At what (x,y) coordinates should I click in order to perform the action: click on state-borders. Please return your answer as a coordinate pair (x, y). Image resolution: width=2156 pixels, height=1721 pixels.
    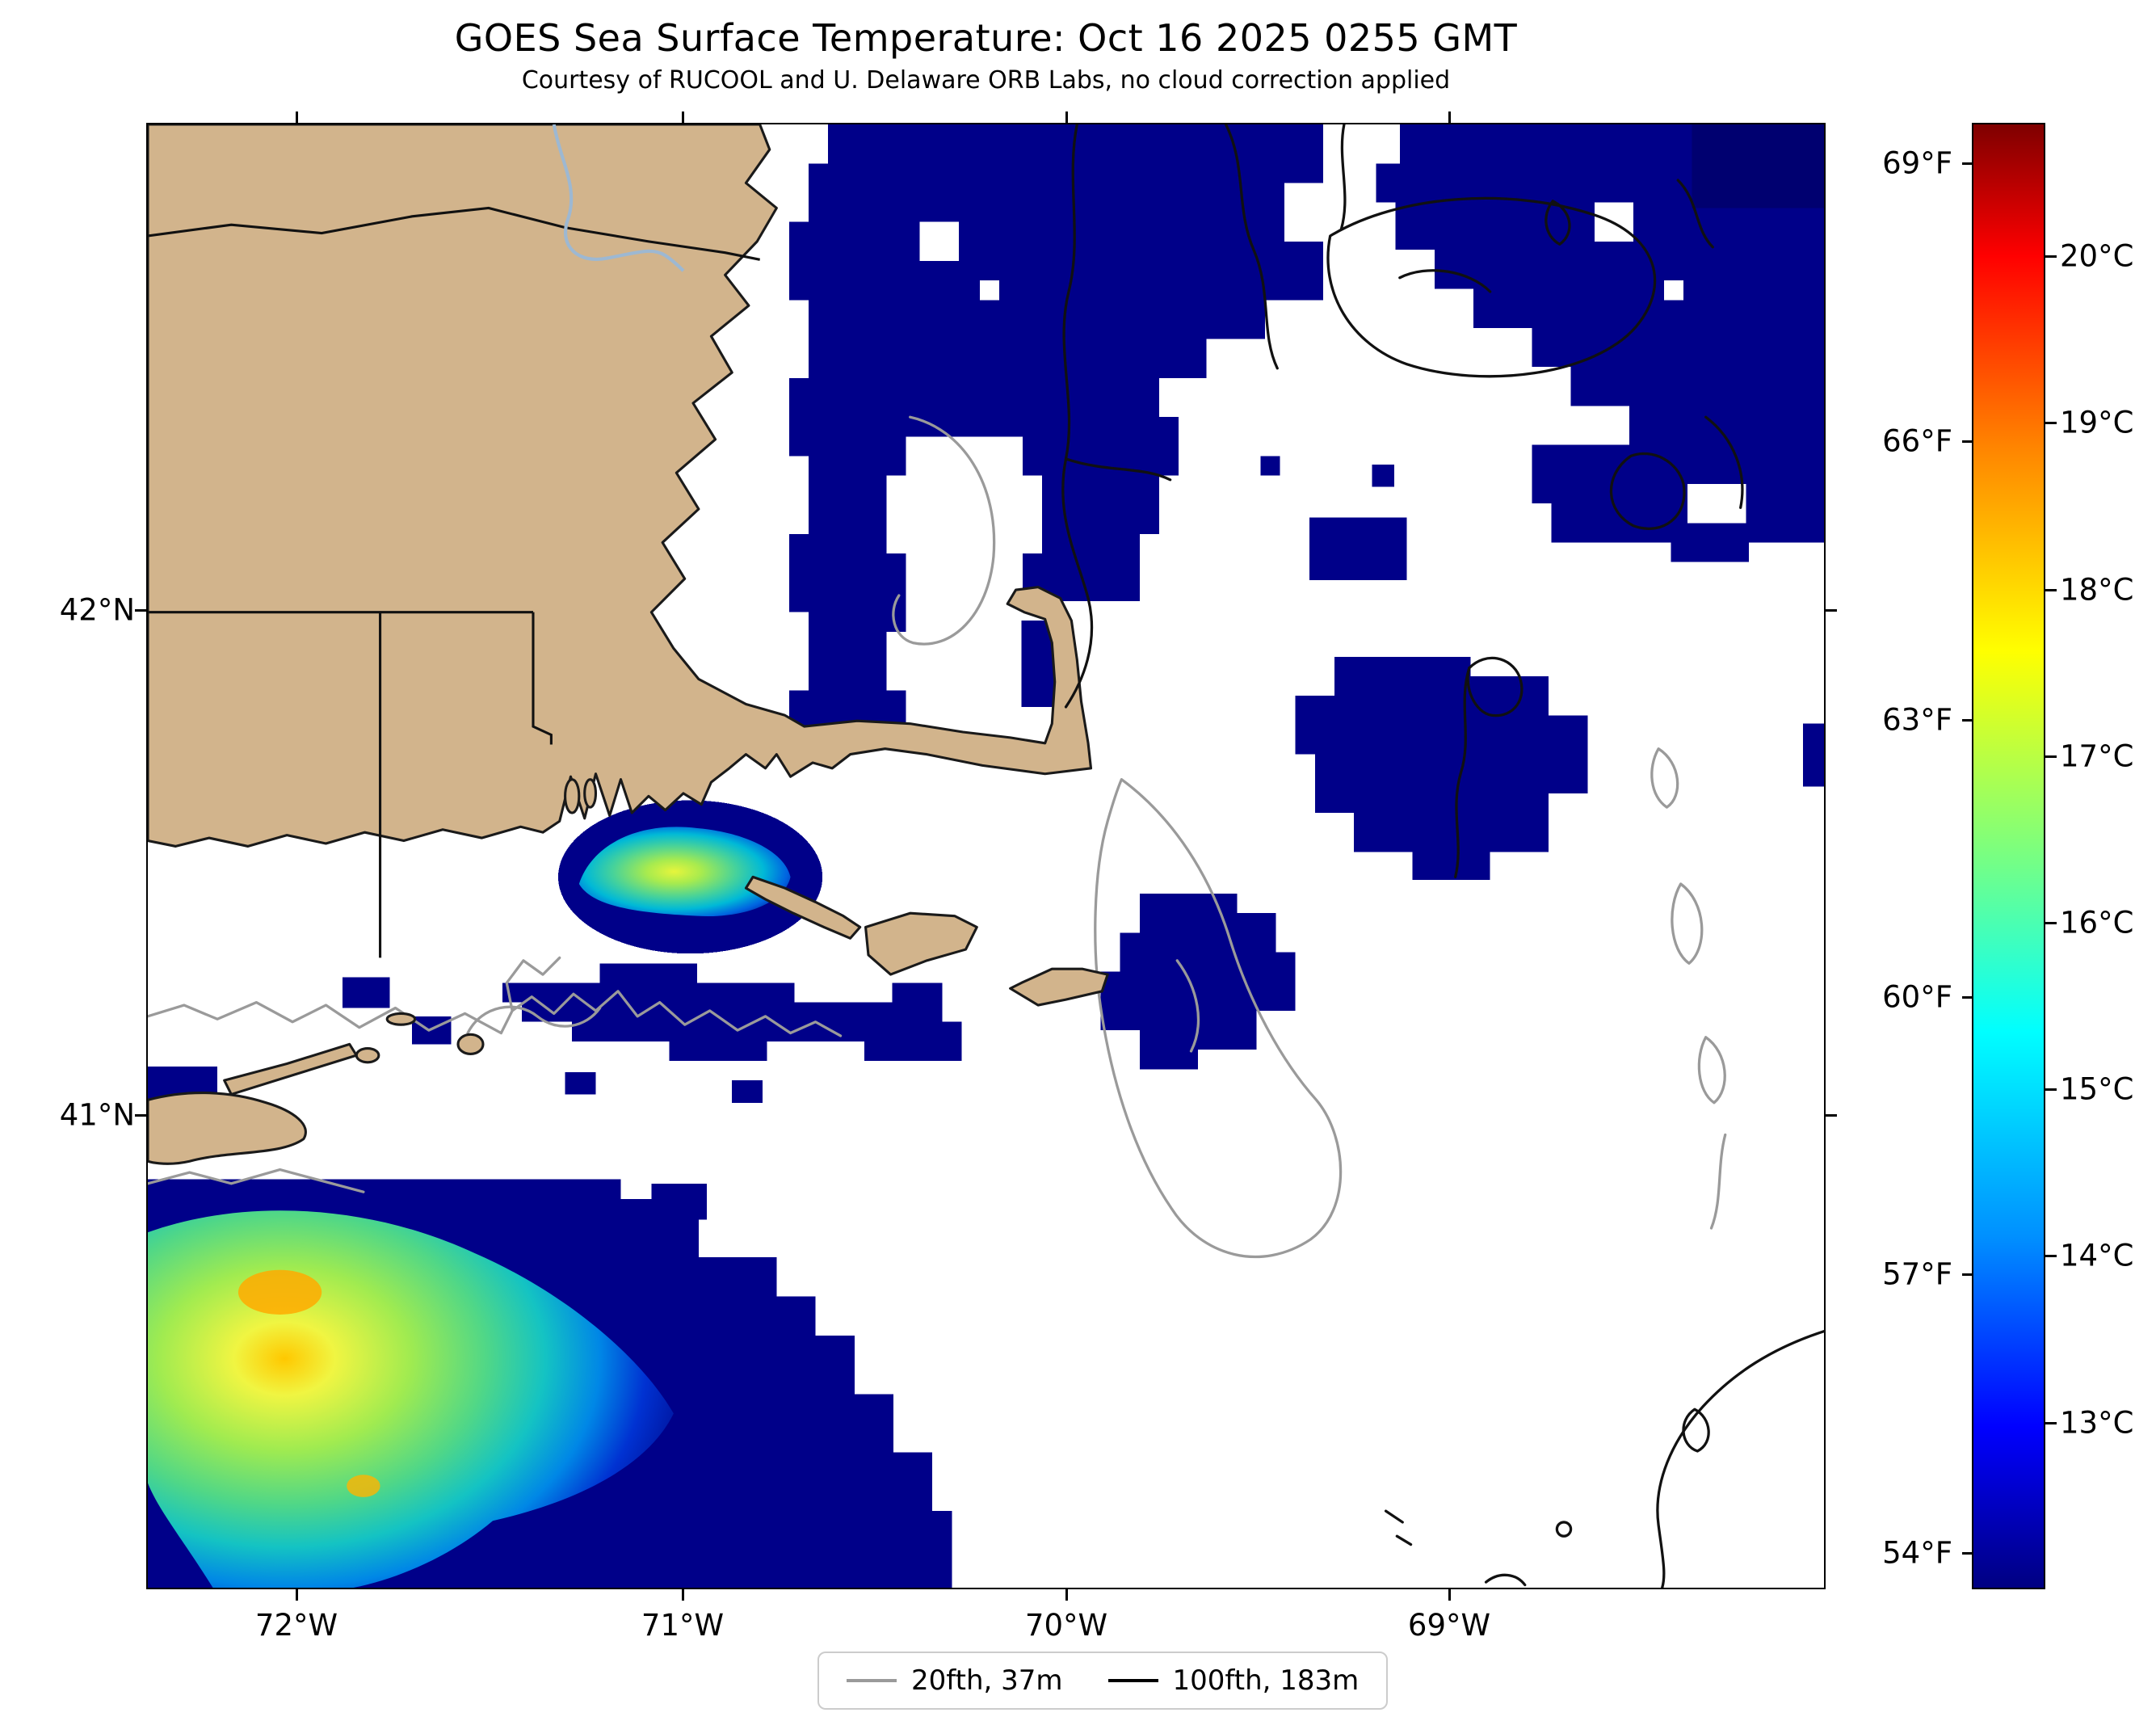
    Looking at the image, I should click on (454, 582).